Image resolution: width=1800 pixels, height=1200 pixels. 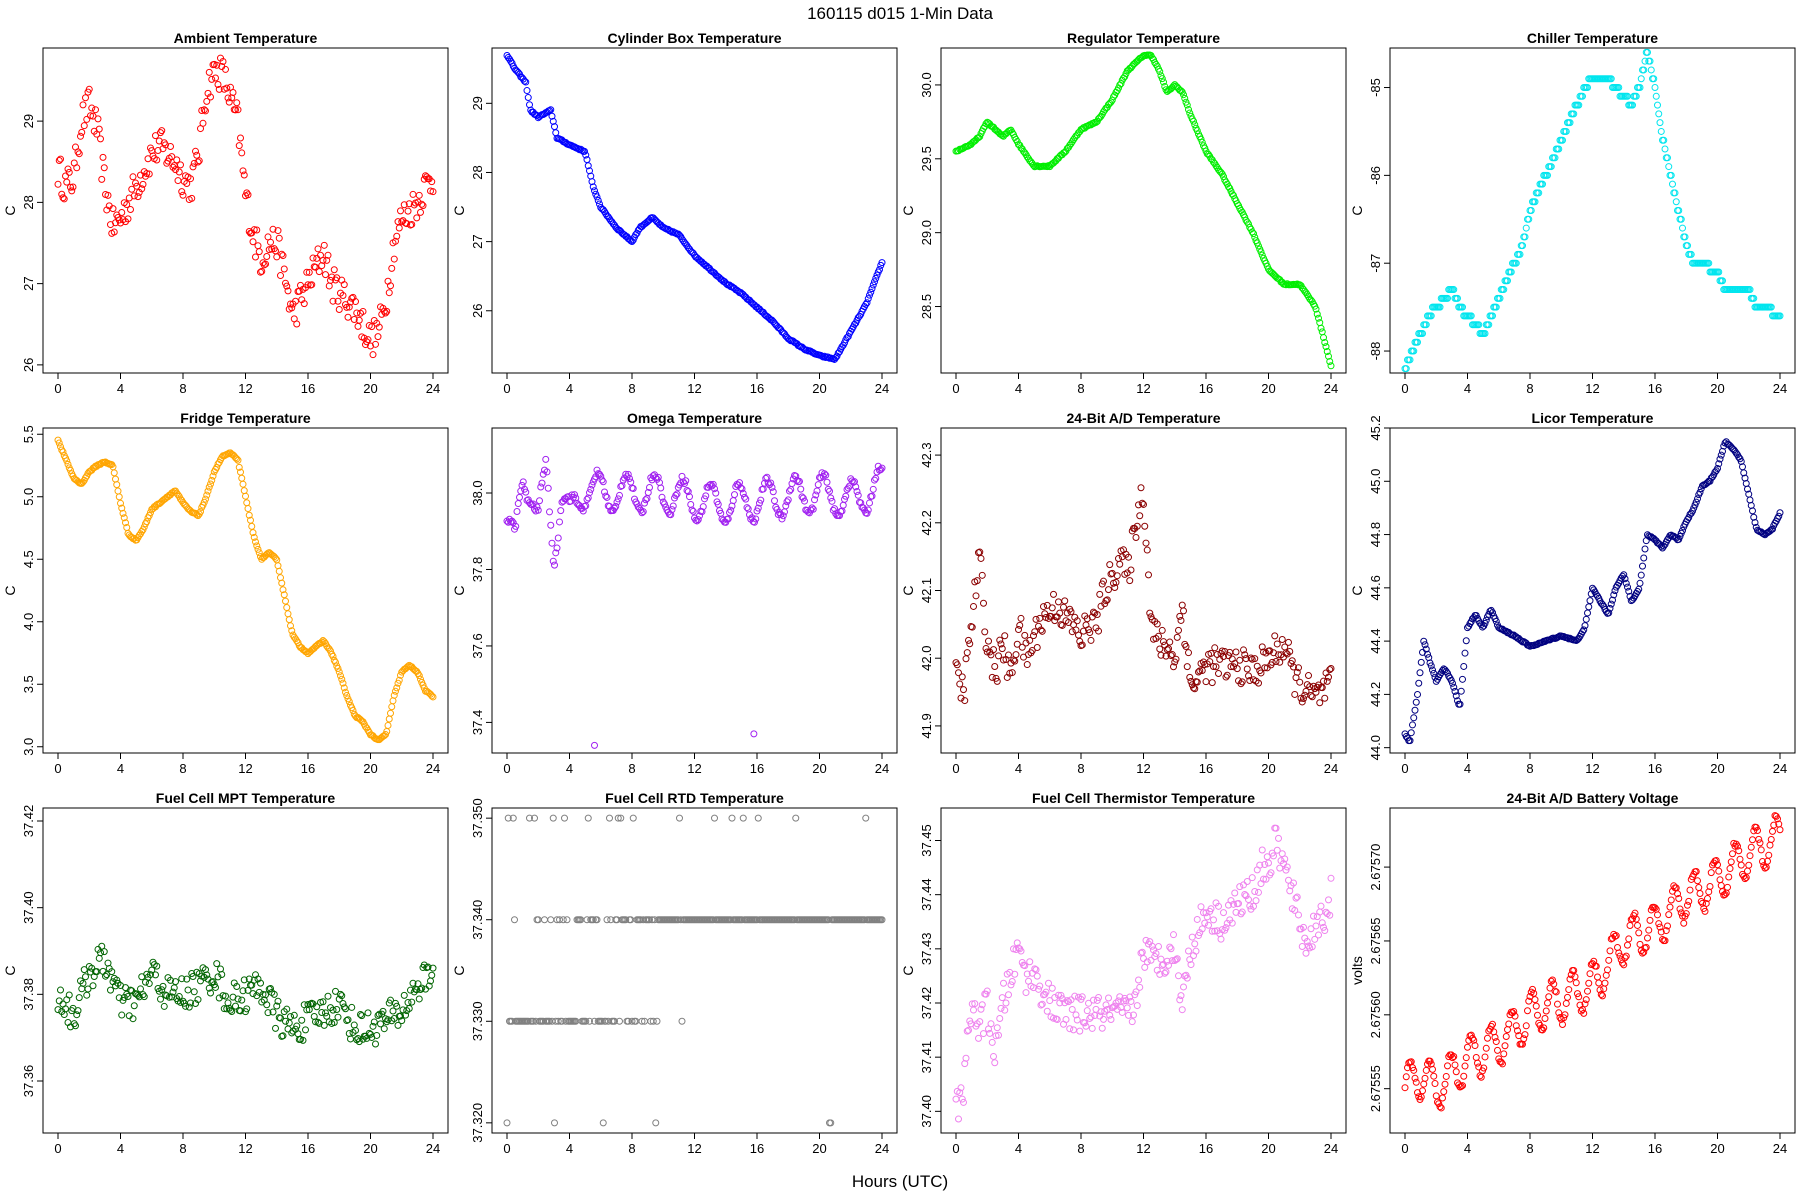 What do you see at coordinates (481, 207) in the screenshot?
I see `y-axis: 26 27 28 29` at bounding box center [481, 207].